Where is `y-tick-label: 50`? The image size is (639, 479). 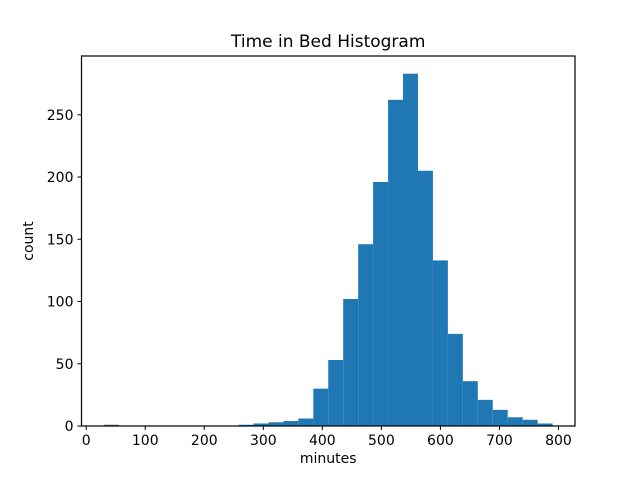 y-tick-label: 50 is located at coordinates (65, 365).